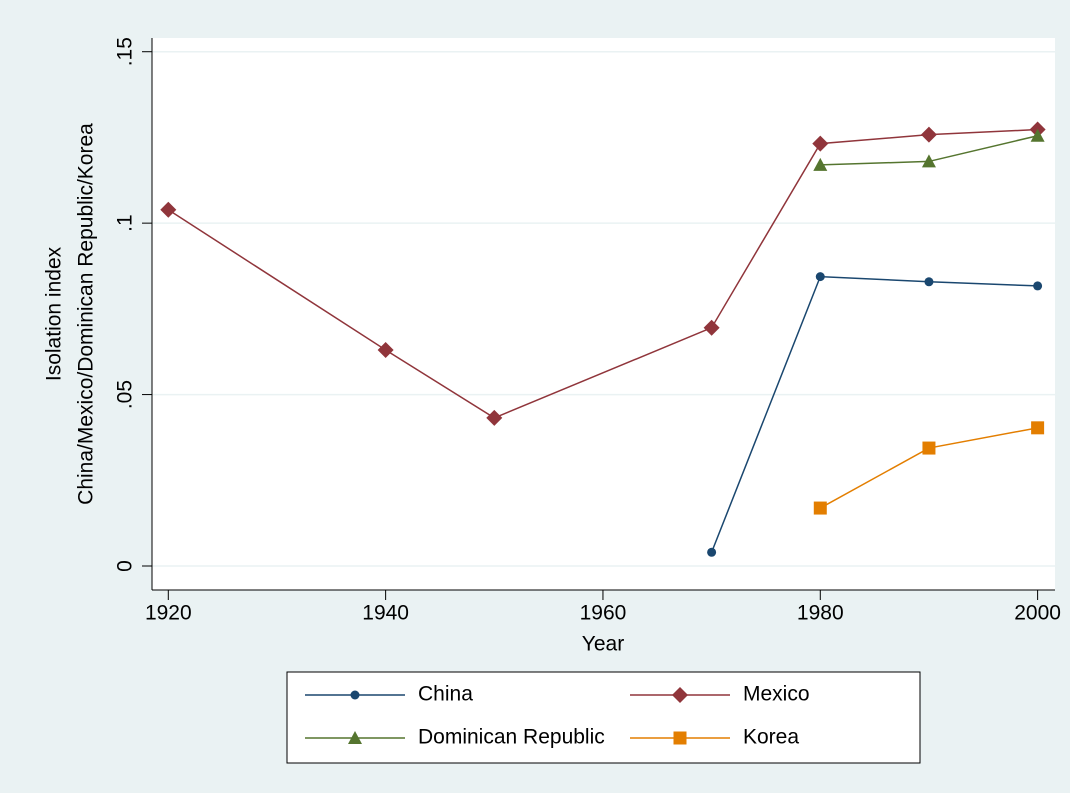 This screenshot has height=793, width=1070. What do you see at coordinates (125, 394) in the screenshot?
I see `y-tick-label: .05` at bounding box center [125, 394].